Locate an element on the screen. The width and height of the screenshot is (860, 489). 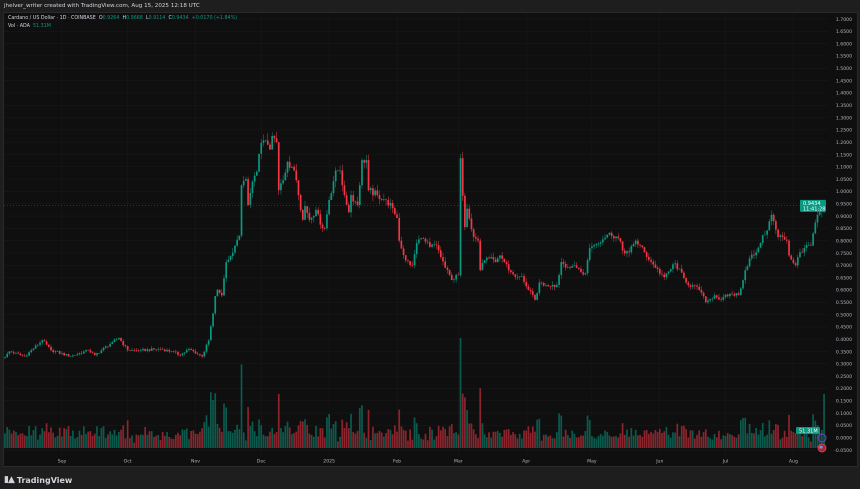
volume-label: Vol · ADA is located at coordinates (19, 26).